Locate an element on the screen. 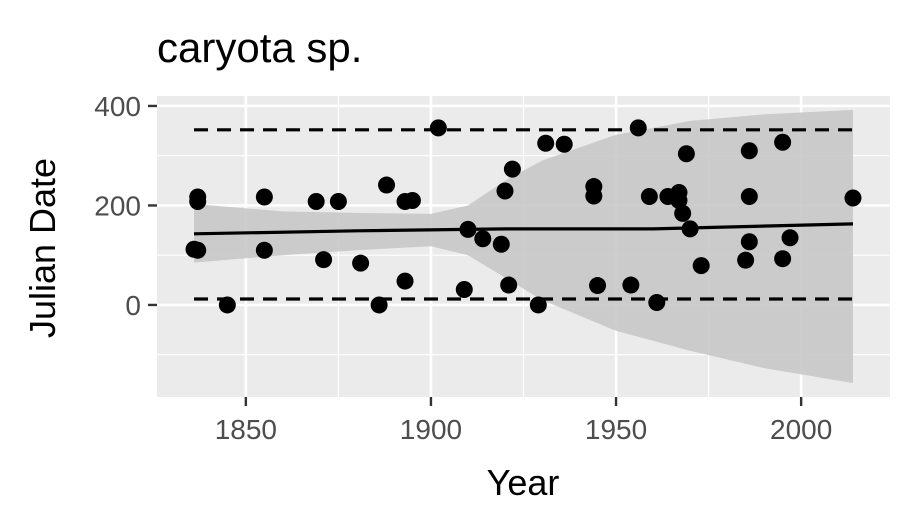 The height and width of the screenshot is (527, 913). x-tick-label: 1900 is located at coordinates (431, 429).